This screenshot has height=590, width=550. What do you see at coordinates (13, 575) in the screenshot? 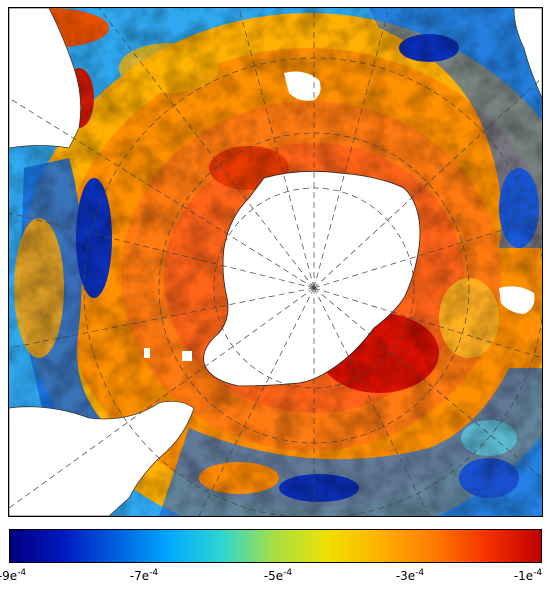
I see `colorbar-tick-label: -9e-4` at bounding box center [13, 575].